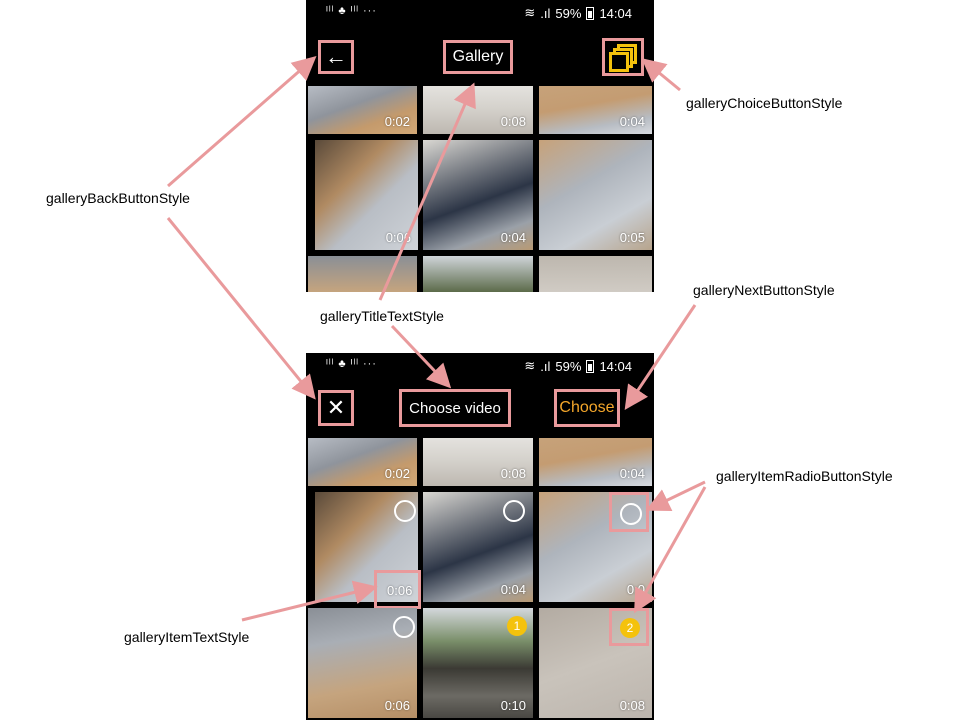  What do you see at coordinates (804, 476) in the screenshot?
I see `annotation-radio-button: galleryItemRadioButtonStyle` at bounding box center [804, 476].